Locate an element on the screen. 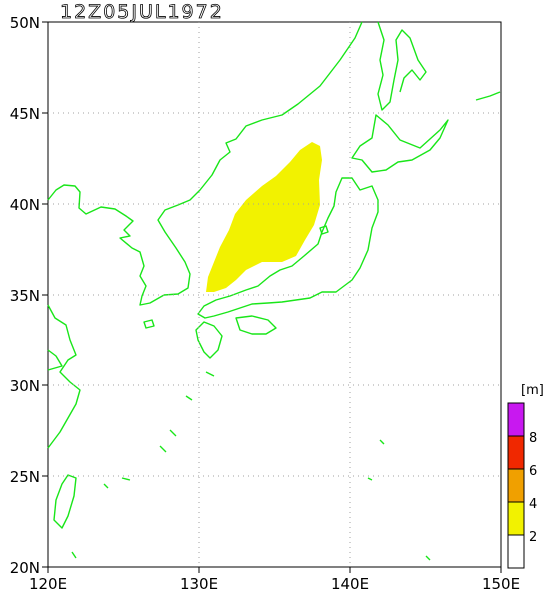 This screenshot has height=594, width=551. coast-honshu is located at coordinates (288, 248).